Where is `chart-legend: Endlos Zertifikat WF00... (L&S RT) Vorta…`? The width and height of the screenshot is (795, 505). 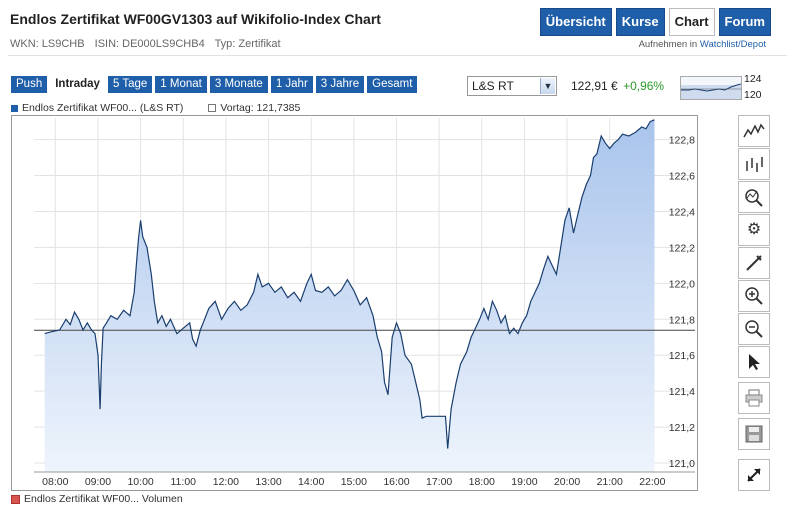
chart-legend: Endlos Zertifikat WF00... (L&S RT) Vorta… is located at coordinates (155, 108).